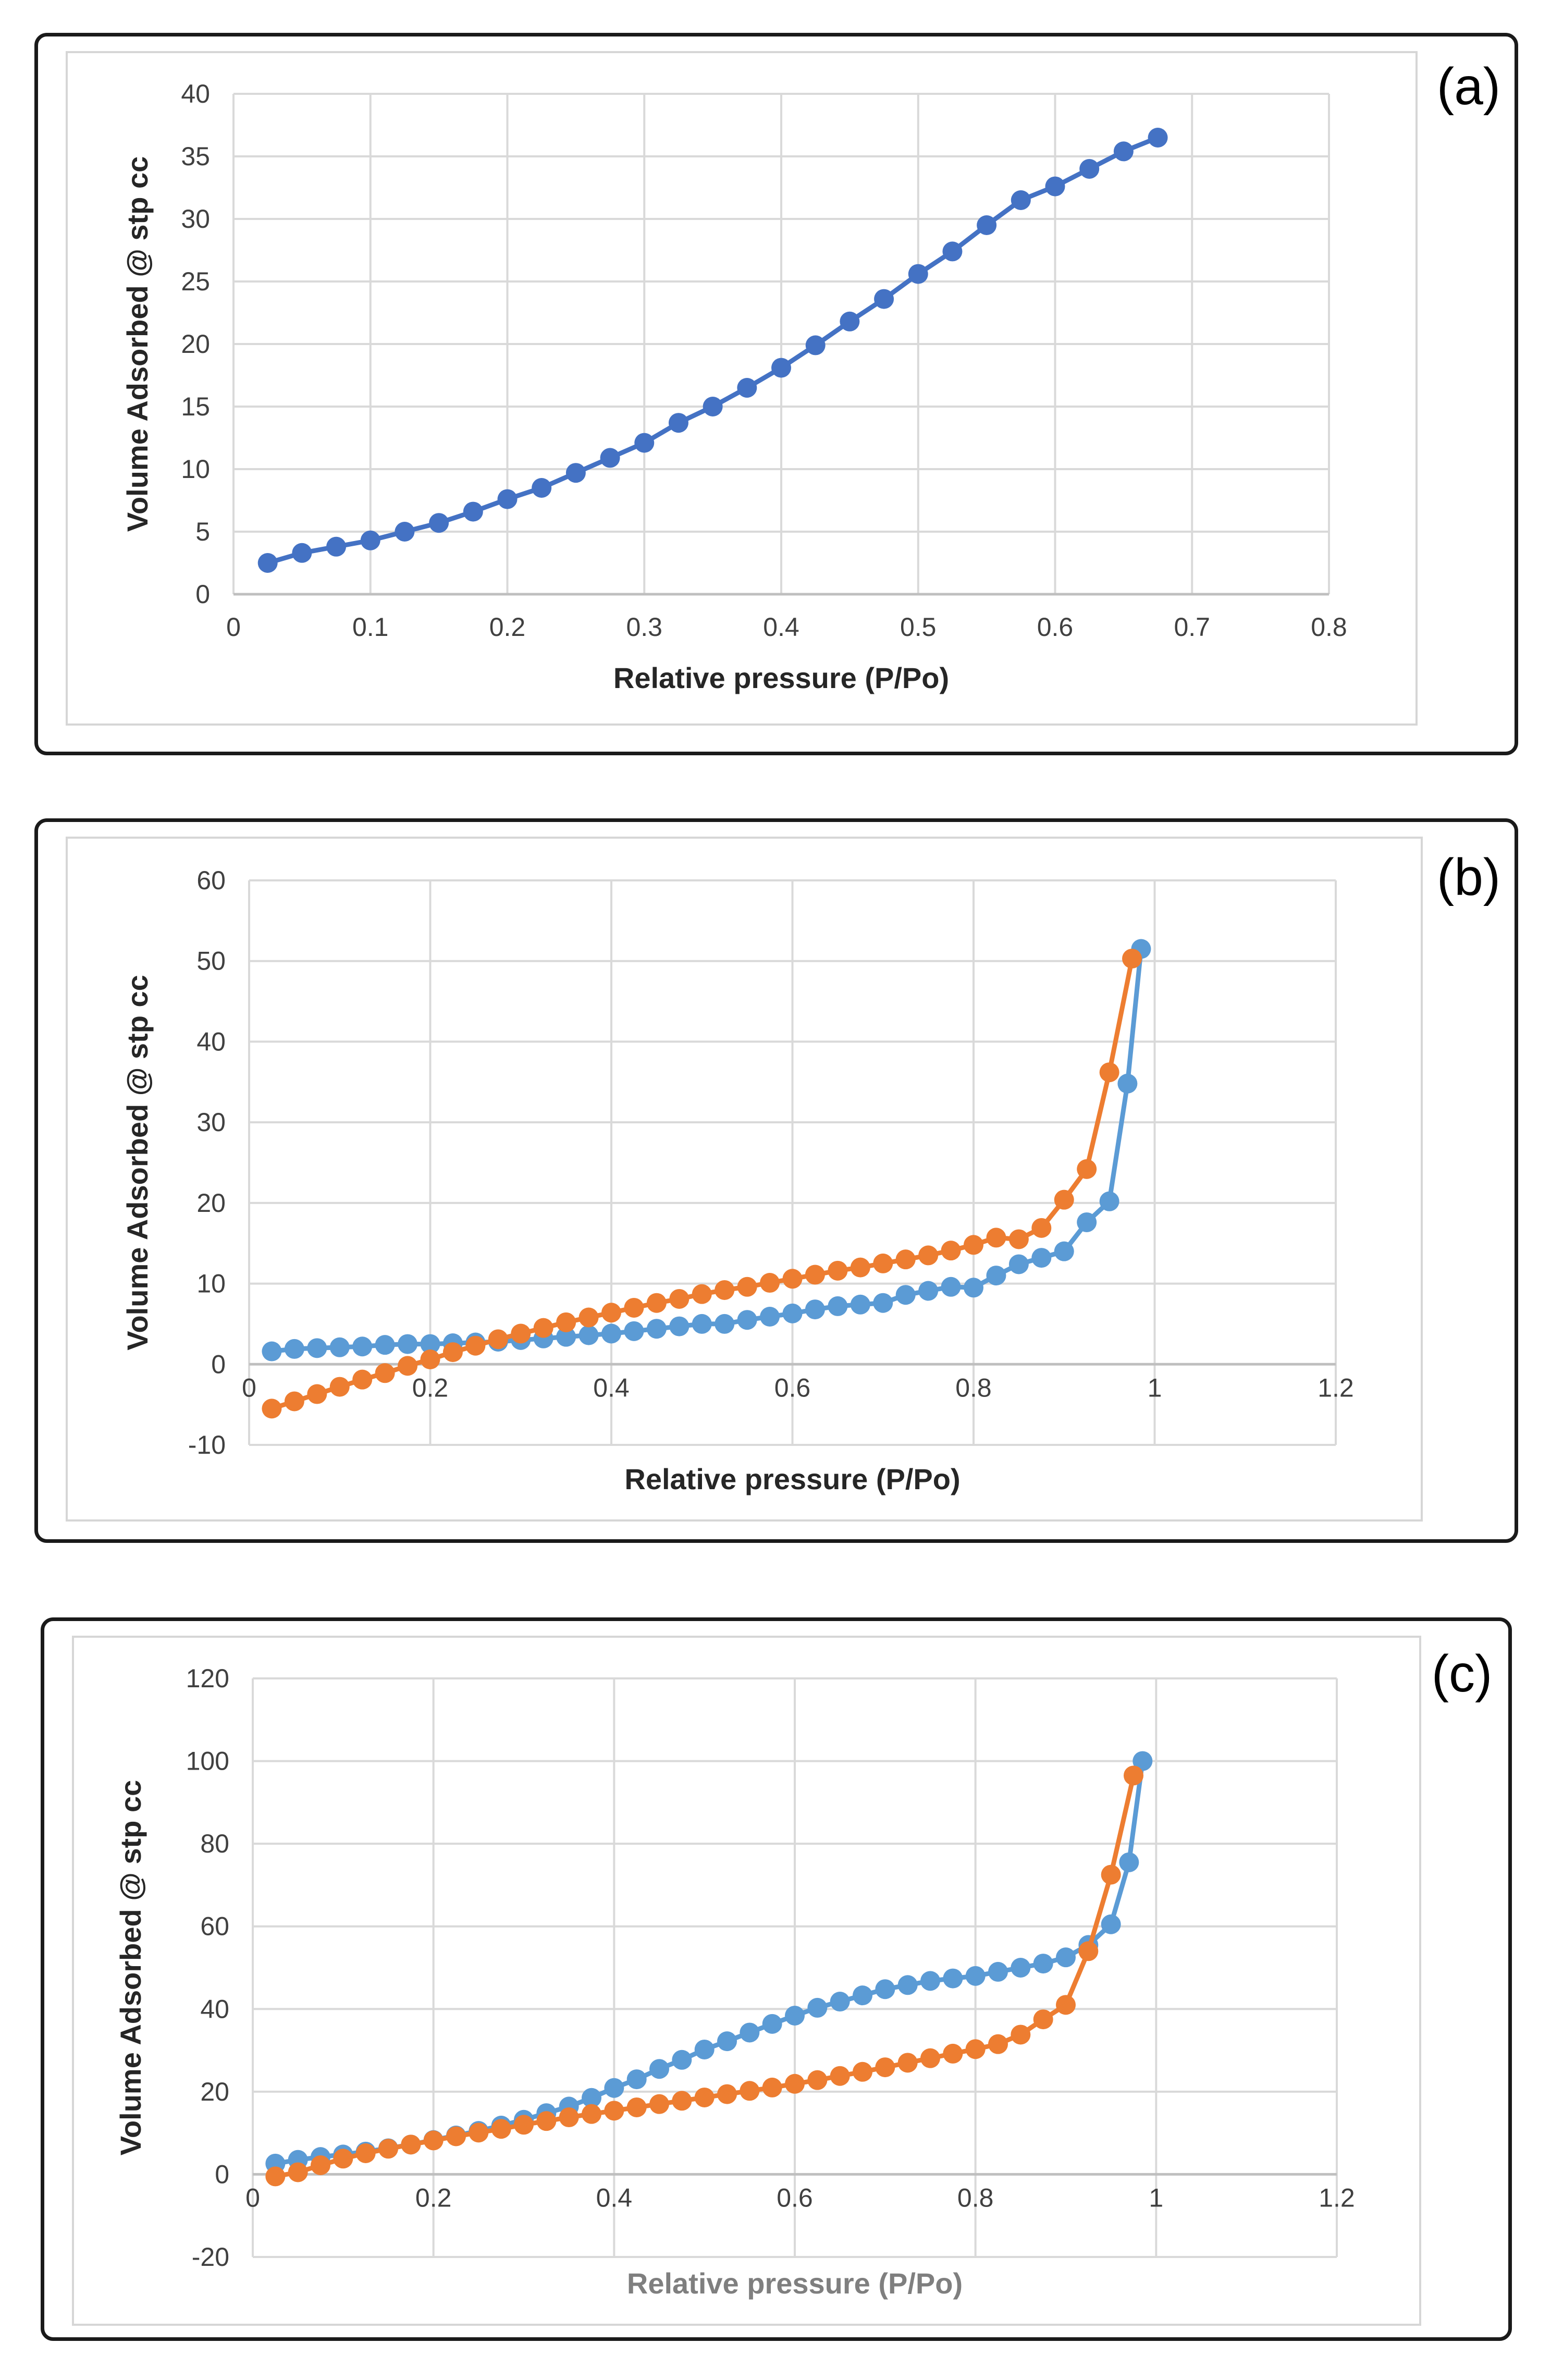  I want to click on y-axis-title: Volume Adsorbed @ stp cc, so click(137, 344).